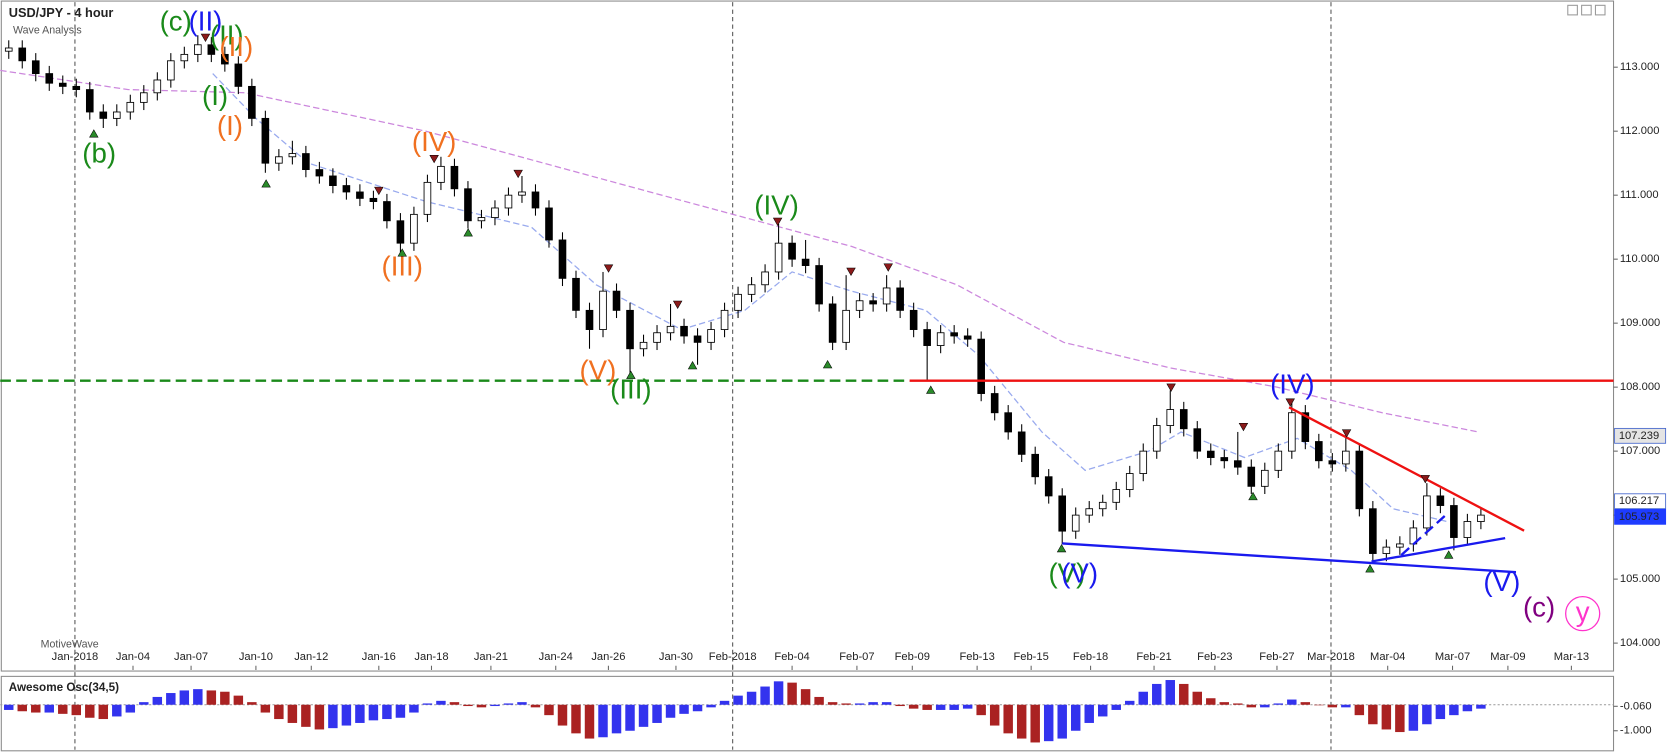 The width and height of the screenshot is (1668, 754). I want to click on x-tick-label: Feb-09, so click(912, 657).